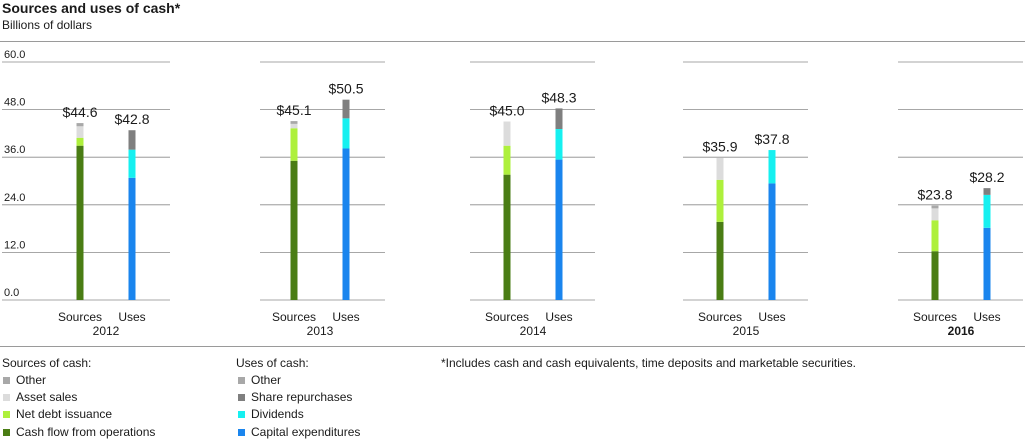 The height and width of the screenshot is (441, 1025). I want to click on legend-sources-heading: Sources of cash:, so click(47, 363).